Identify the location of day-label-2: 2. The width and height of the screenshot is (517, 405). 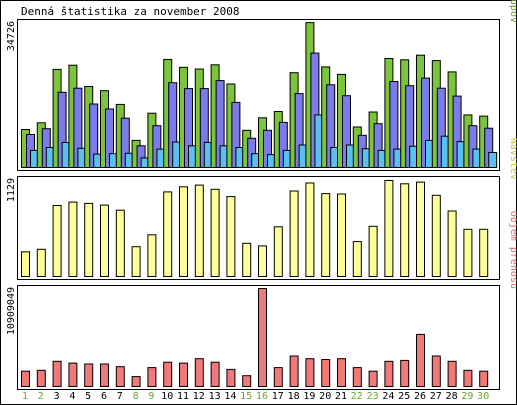
(41, 396).